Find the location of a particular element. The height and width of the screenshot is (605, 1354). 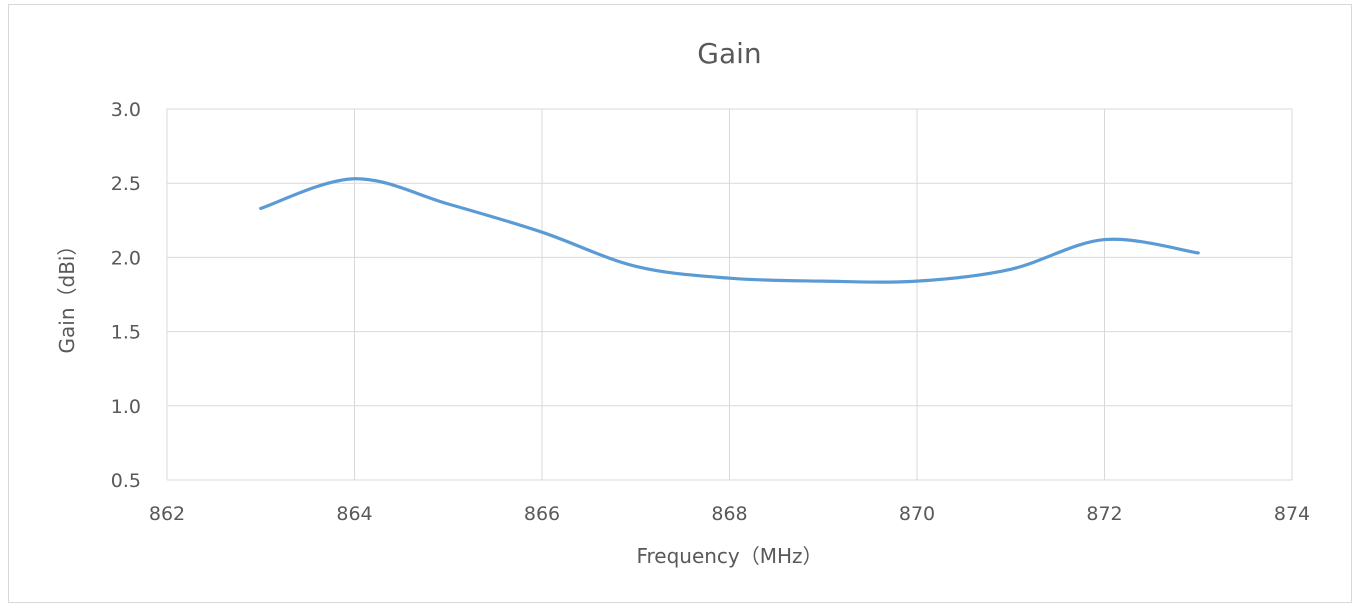

x-tick-label: 862 is located at coordinates (167, 514).